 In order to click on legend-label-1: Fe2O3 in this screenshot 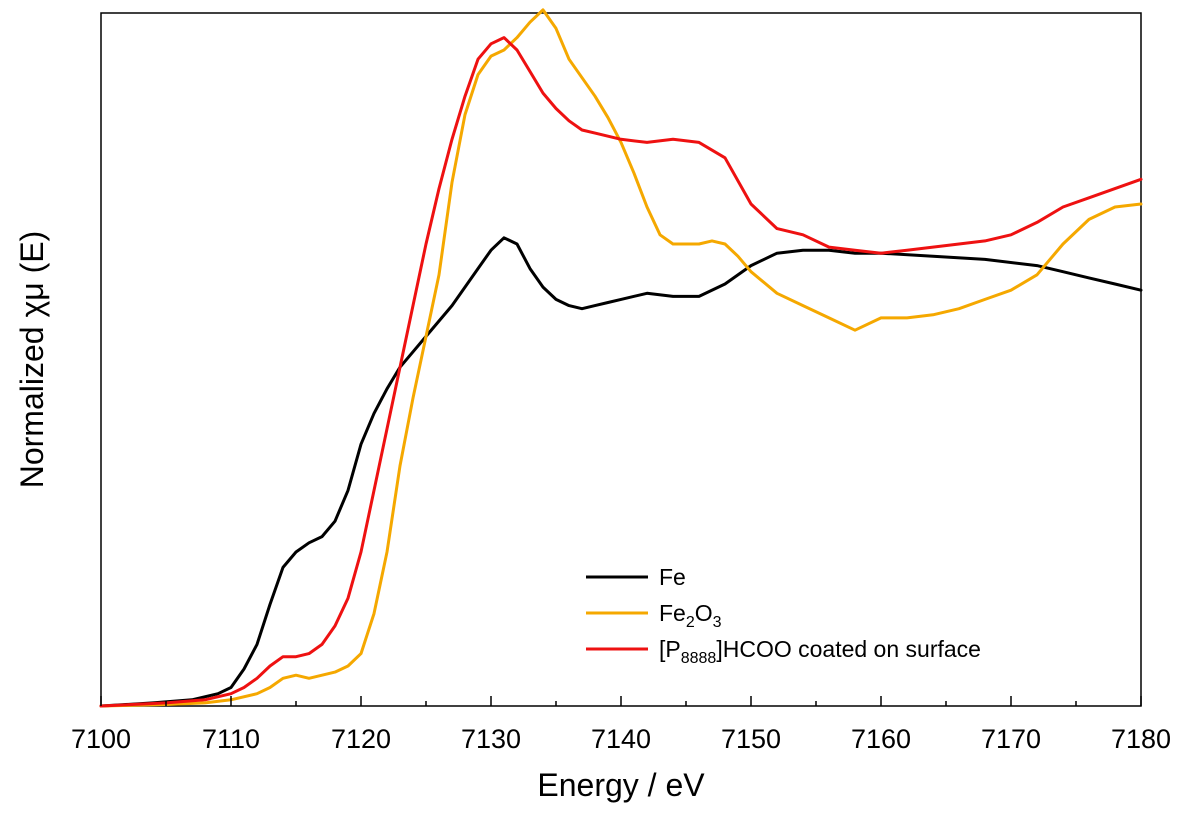, I will do `click(690, 615)`.